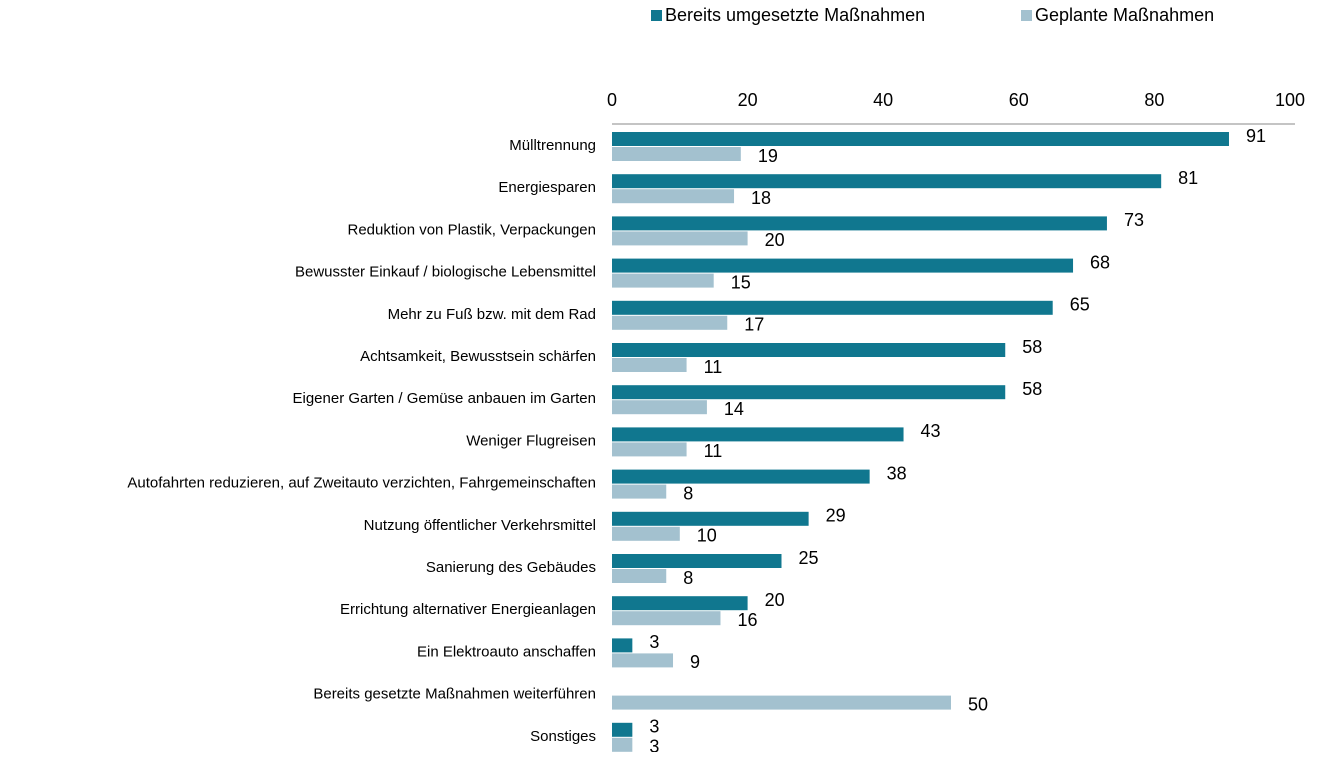  What do you see at coordinates (480, 525) in the screenshot?
I see `y-tick-label: Nutzung öffentlicher Verkehrsmittel` at bounding box center [480, 525].